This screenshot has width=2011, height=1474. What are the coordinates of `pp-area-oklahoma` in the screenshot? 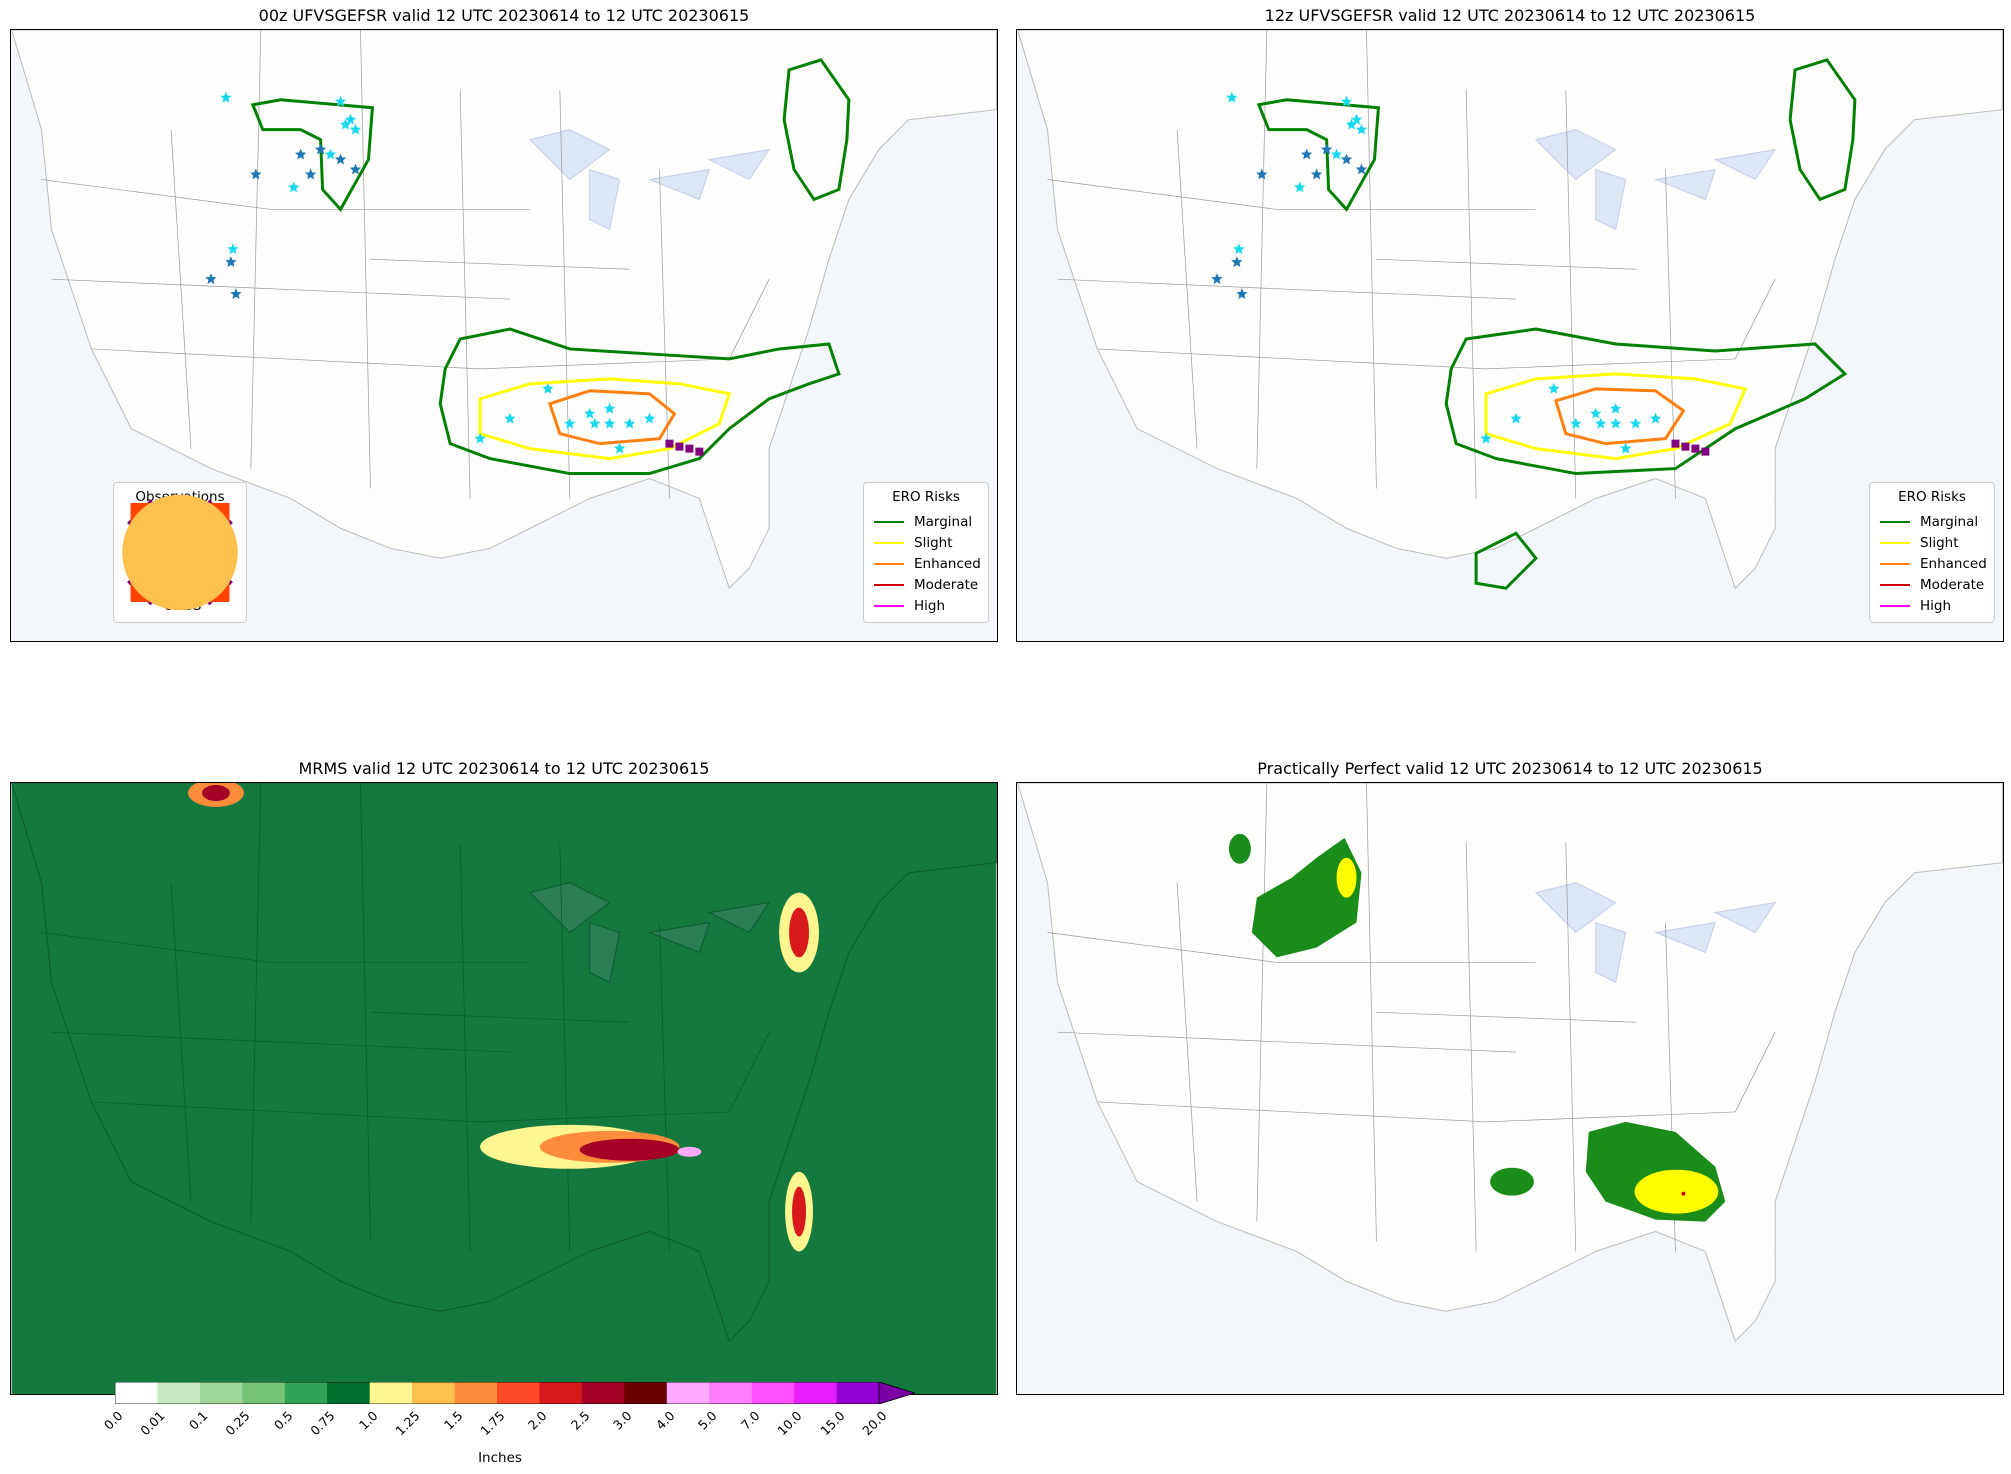 It's located at (1512, 1181).